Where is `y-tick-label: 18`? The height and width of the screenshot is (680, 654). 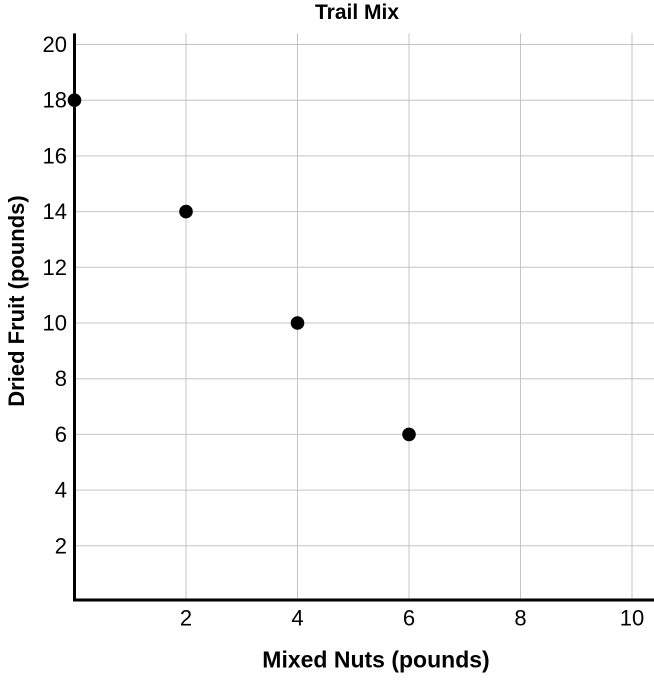
y-tick-label: 18 is located at coordinates (55, 100).